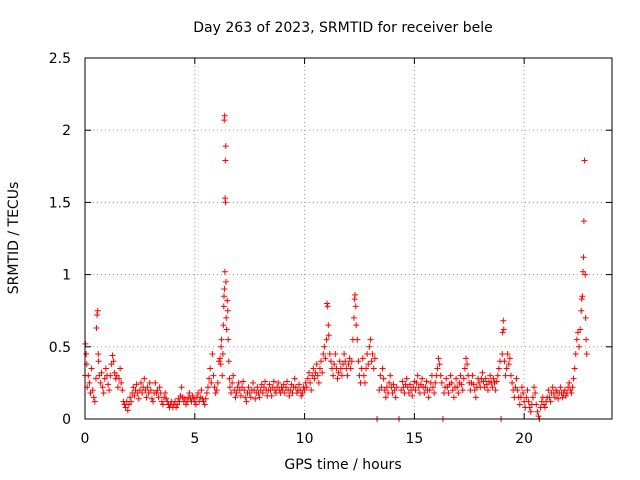 This screenshot has height=480, width=640. What do you see at coordinates (524, 439) in the screenshot?
I see `x-tick-label: 20` at bounding box center [524, 439].